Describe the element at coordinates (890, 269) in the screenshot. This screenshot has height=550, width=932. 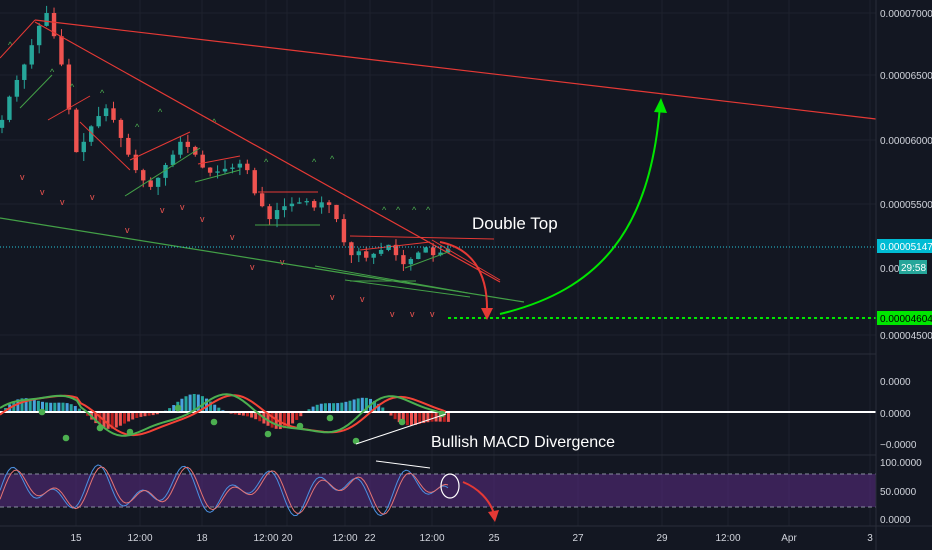
I see `partial-price-label: 0.00` at that location.